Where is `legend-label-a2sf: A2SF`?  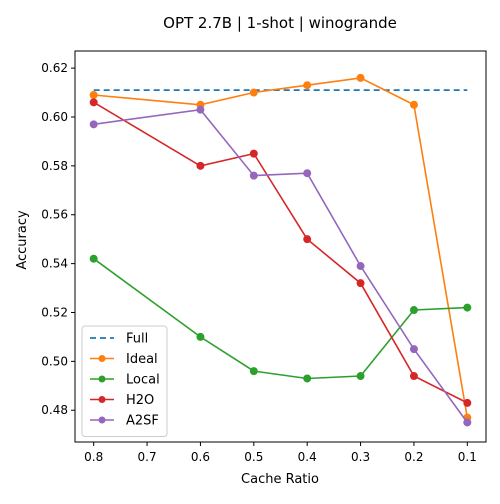 legend-label-a2sf: A2SF is located at coordinates (142, 421).